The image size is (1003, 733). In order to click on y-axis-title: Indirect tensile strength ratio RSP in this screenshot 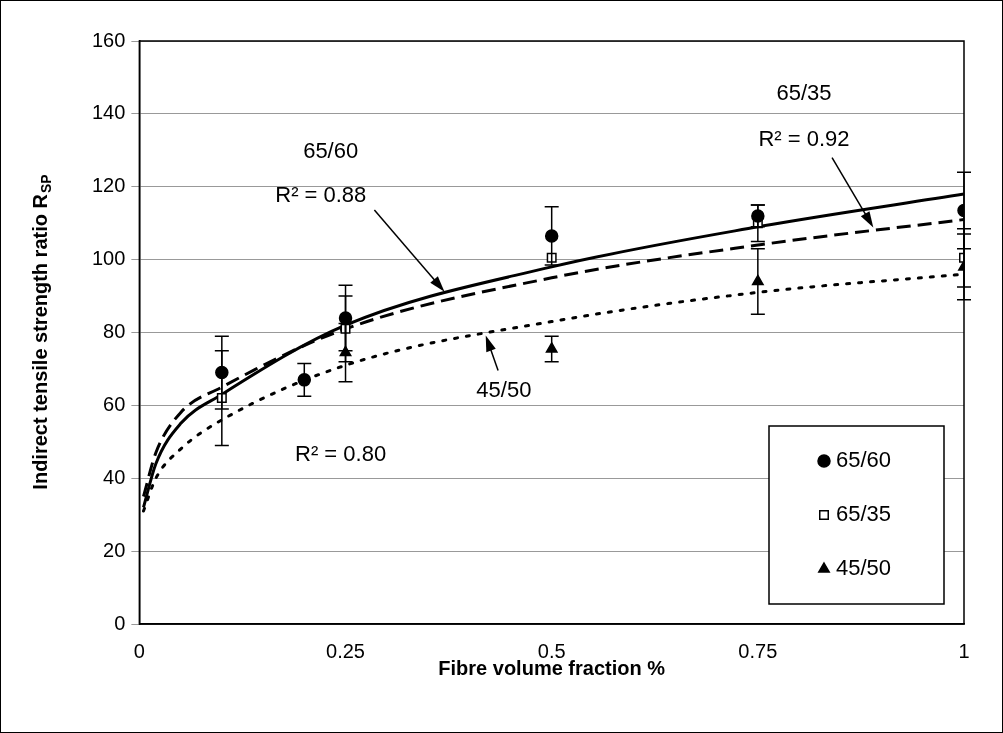, I will do `click(41, 332)`.